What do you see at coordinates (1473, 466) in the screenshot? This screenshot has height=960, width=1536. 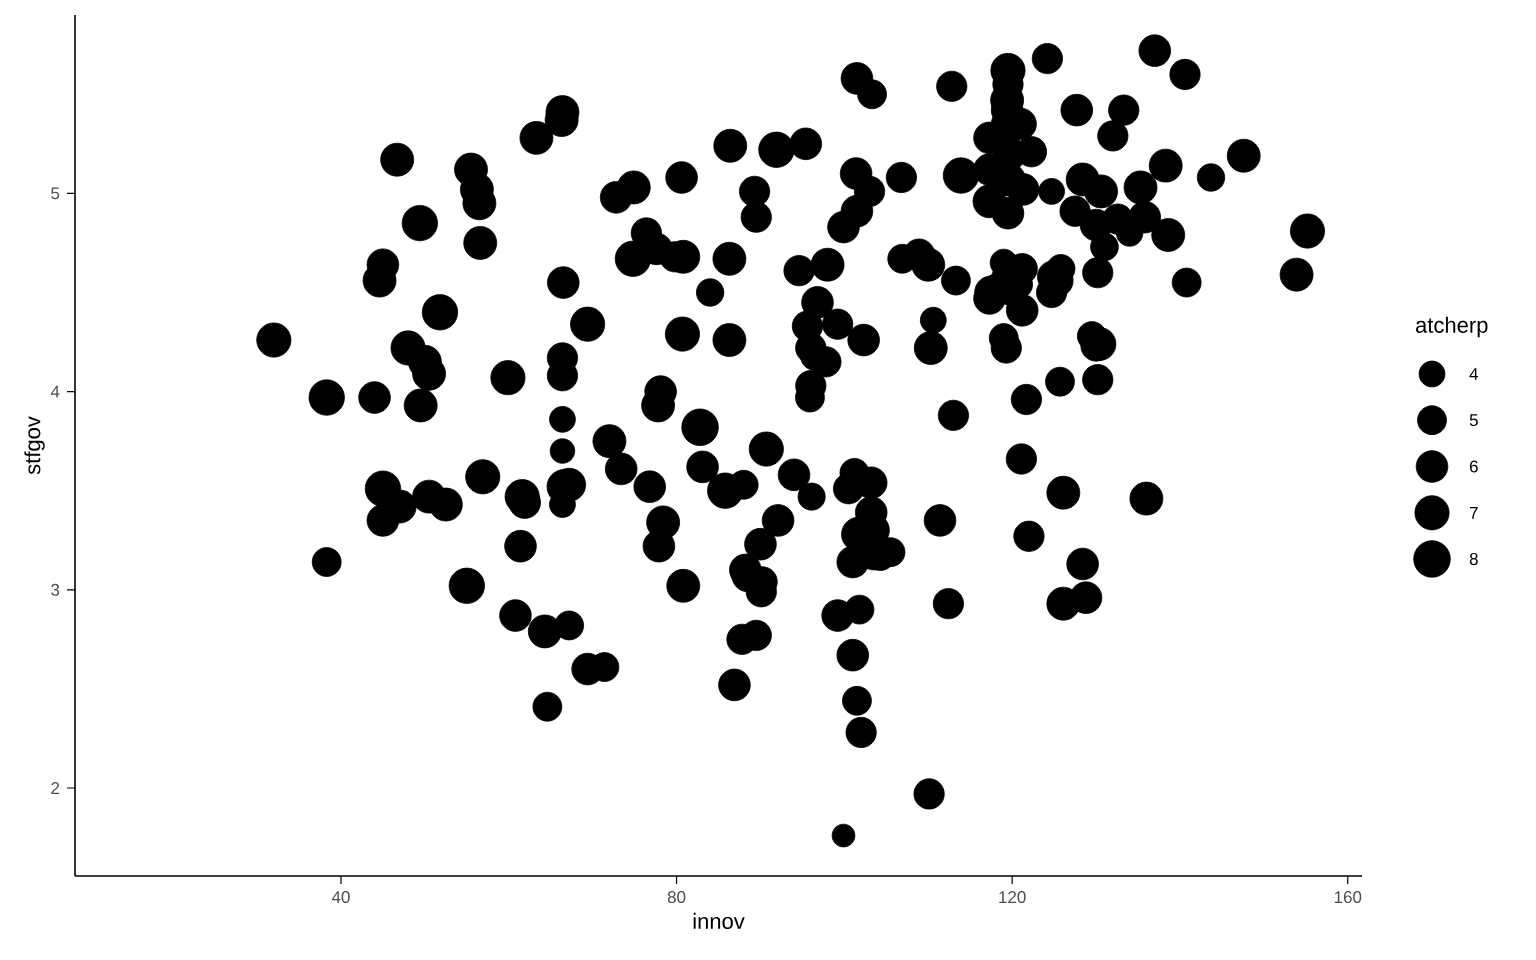 I see `legend-label: 6` at bounding box center [1473, 466].